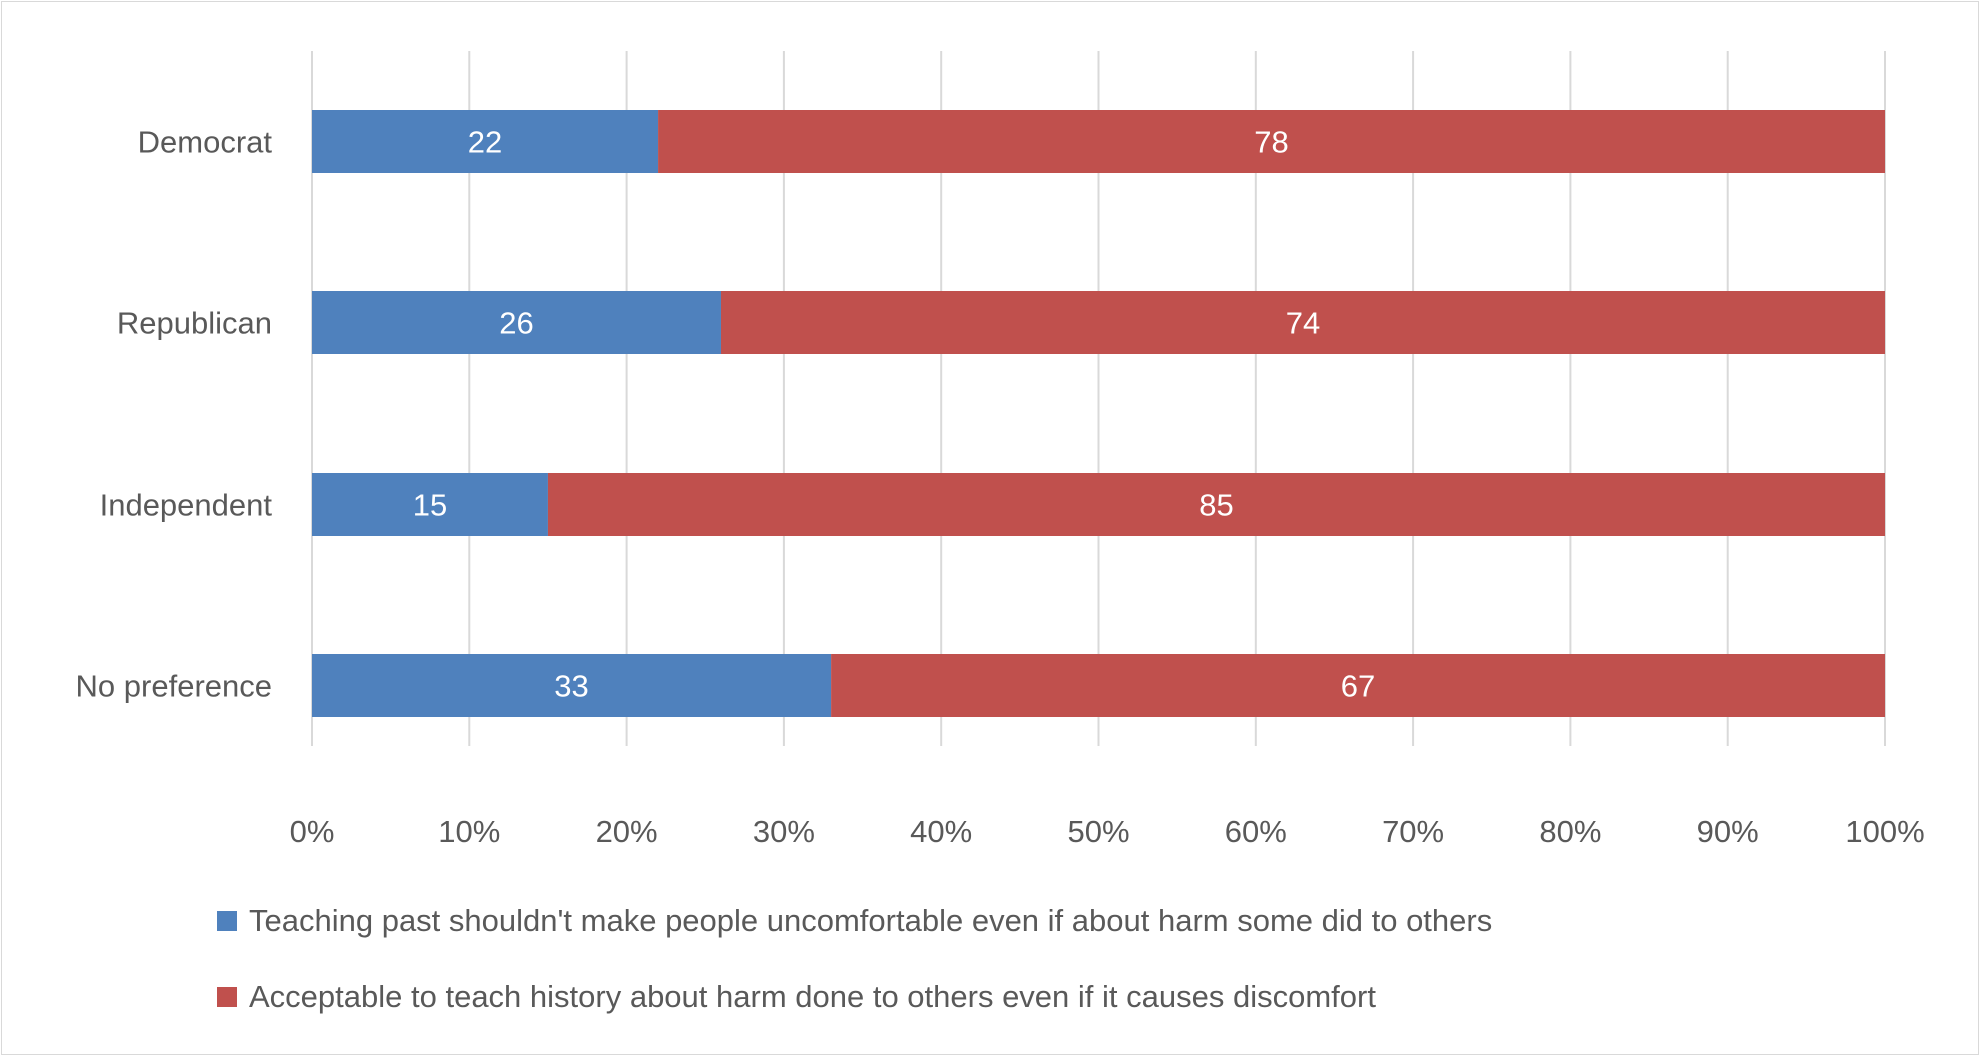 The width and height of the screenshot is (1982, 1058). What do you see at coordinates (312, 831) in the screenshot?
I see `x-tick-label: 0%` at bounding box center [312, 831].